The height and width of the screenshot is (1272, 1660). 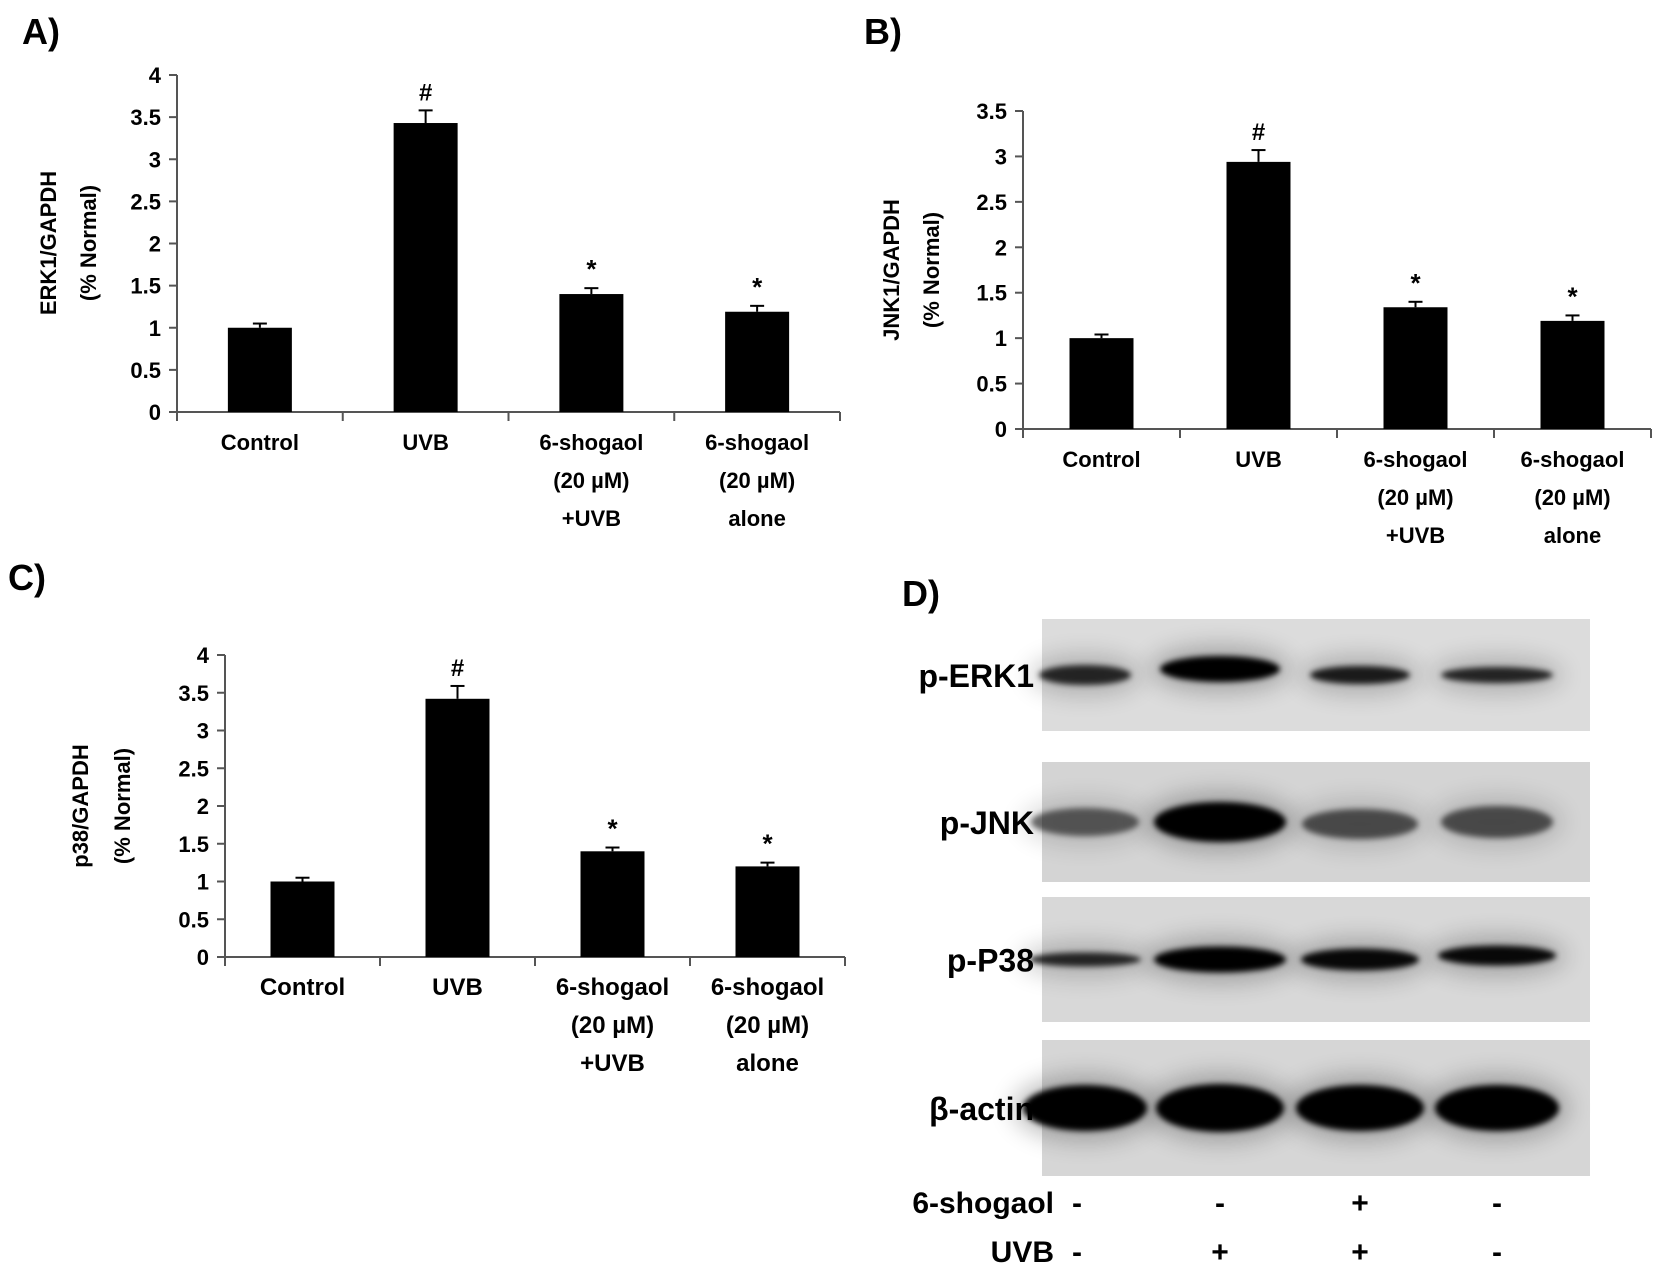 What do you see at coordinates (203, 655) in the screenshot?
I see `y-tick-label: 4` at bounding box center [203, 655].